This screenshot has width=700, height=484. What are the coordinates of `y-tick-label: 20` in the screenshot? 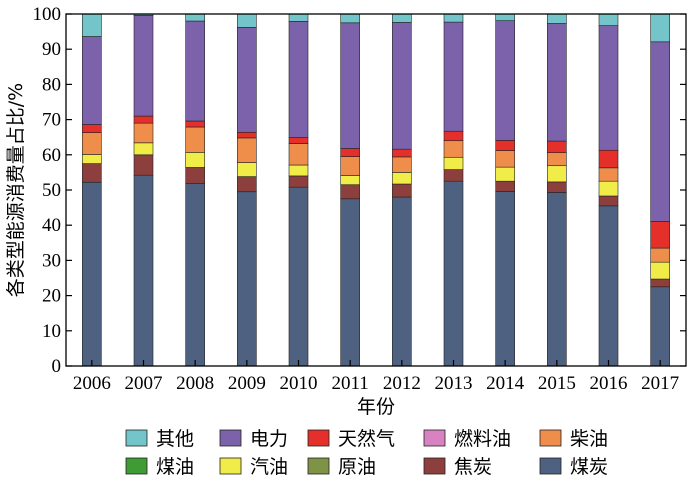 It's located at (51, 296).